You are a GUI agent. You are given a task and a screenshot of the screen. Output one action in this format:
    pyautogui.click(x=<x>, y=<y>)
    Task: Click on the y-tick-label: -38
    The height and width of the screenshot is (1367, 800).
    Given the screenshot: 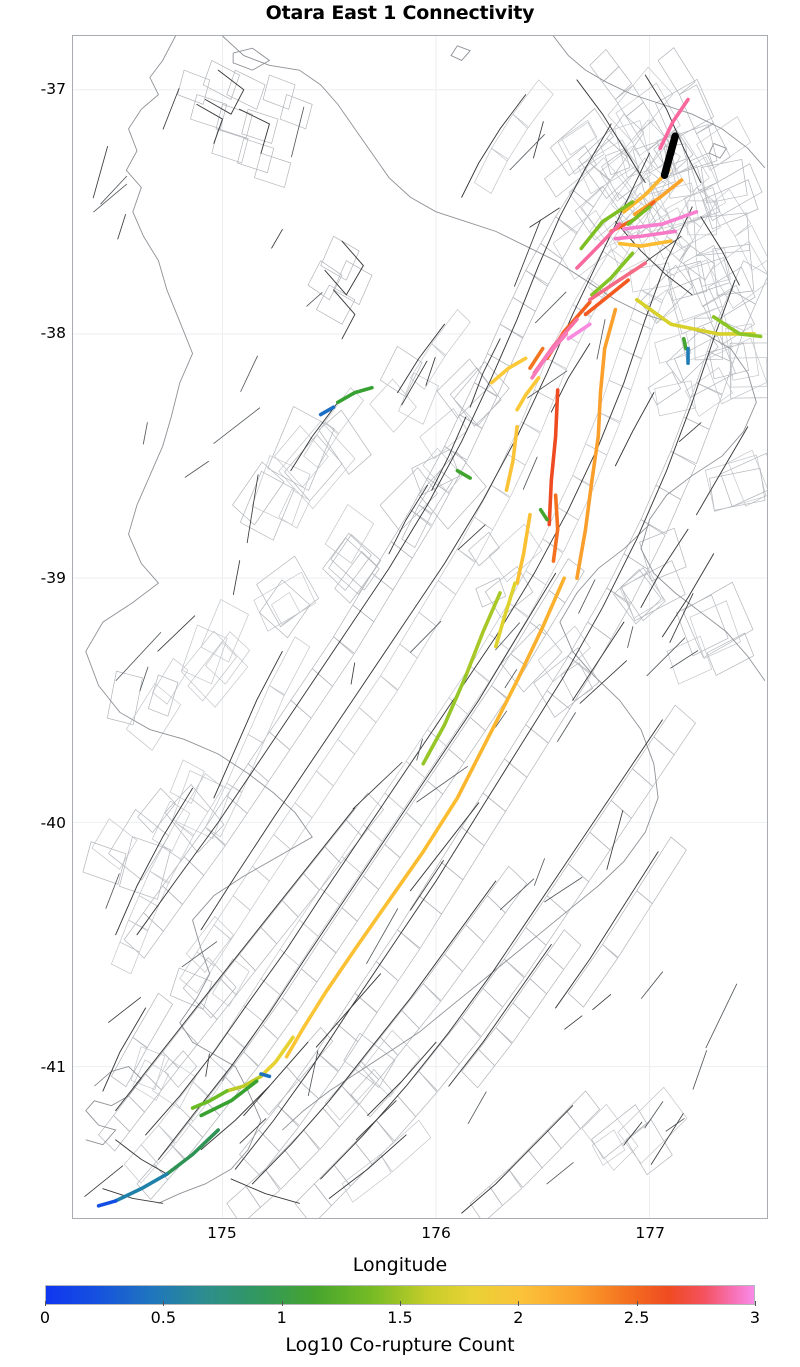 What is the action you would take?
    pyautogui.click(x=53, y=333)
    